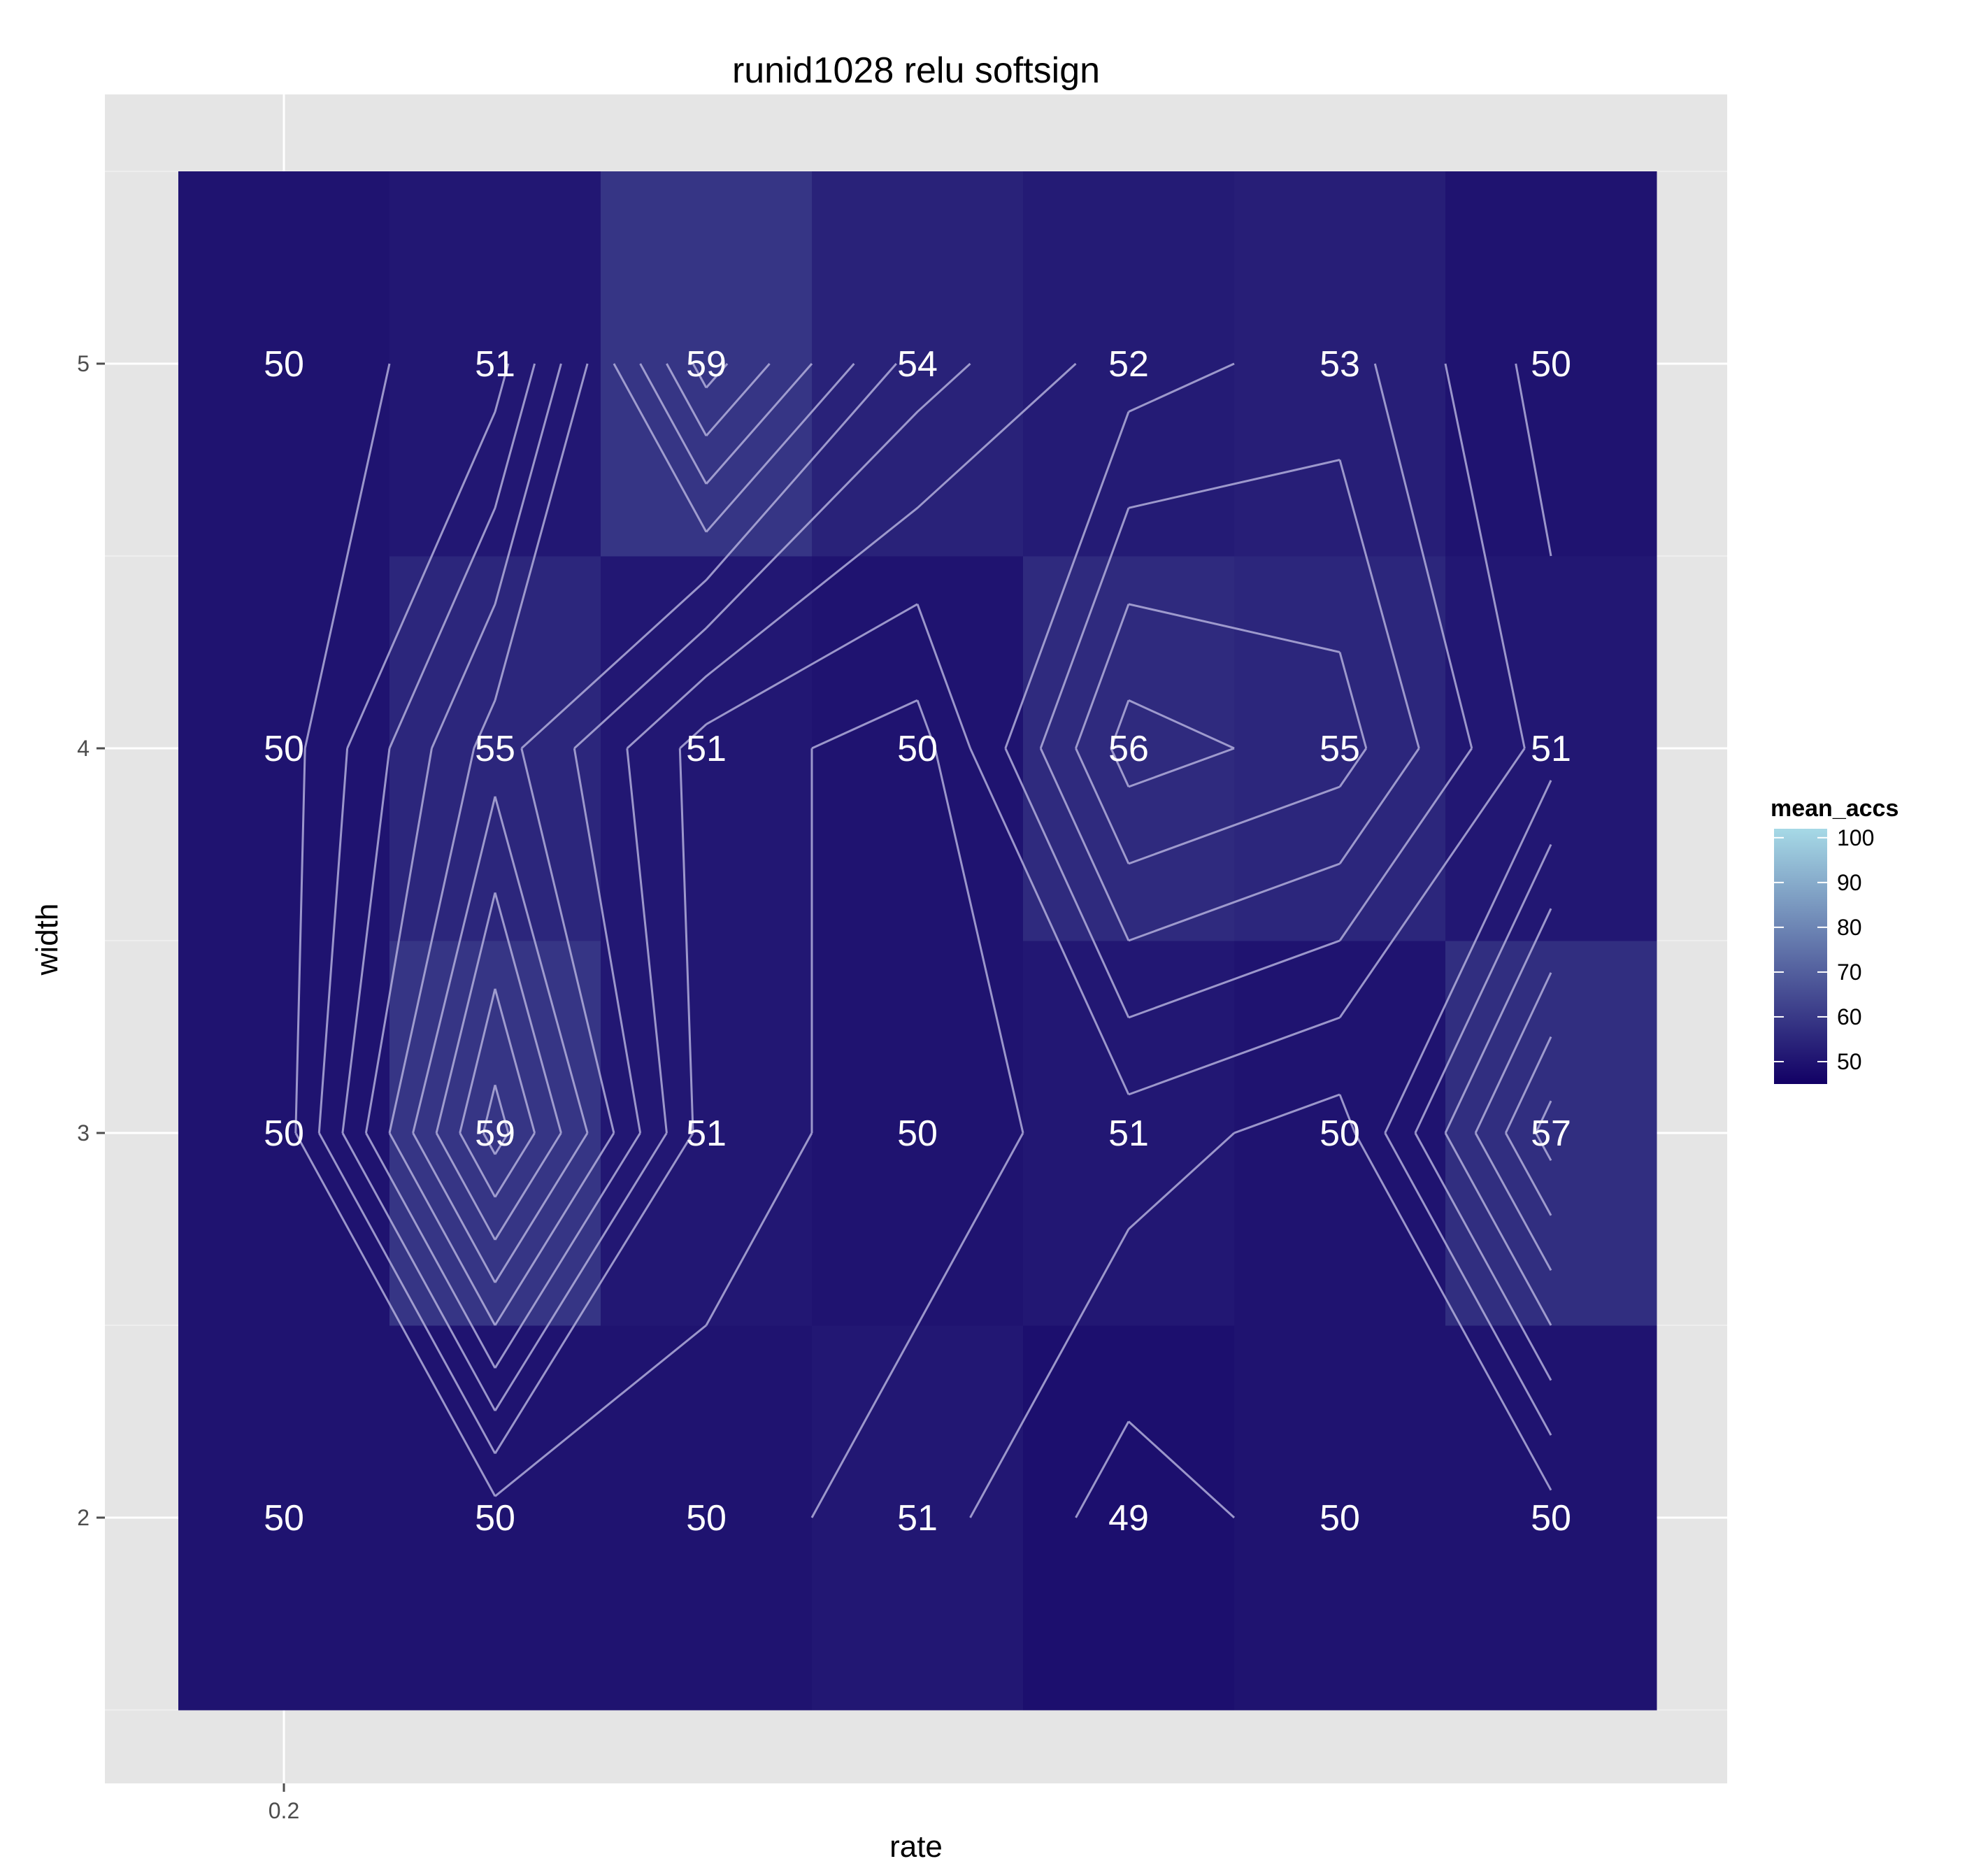 Image resolution: width=1988 pixels, height=1875 pixels. I want to click on legend-tick-label: 50, so click(1849, 1061).